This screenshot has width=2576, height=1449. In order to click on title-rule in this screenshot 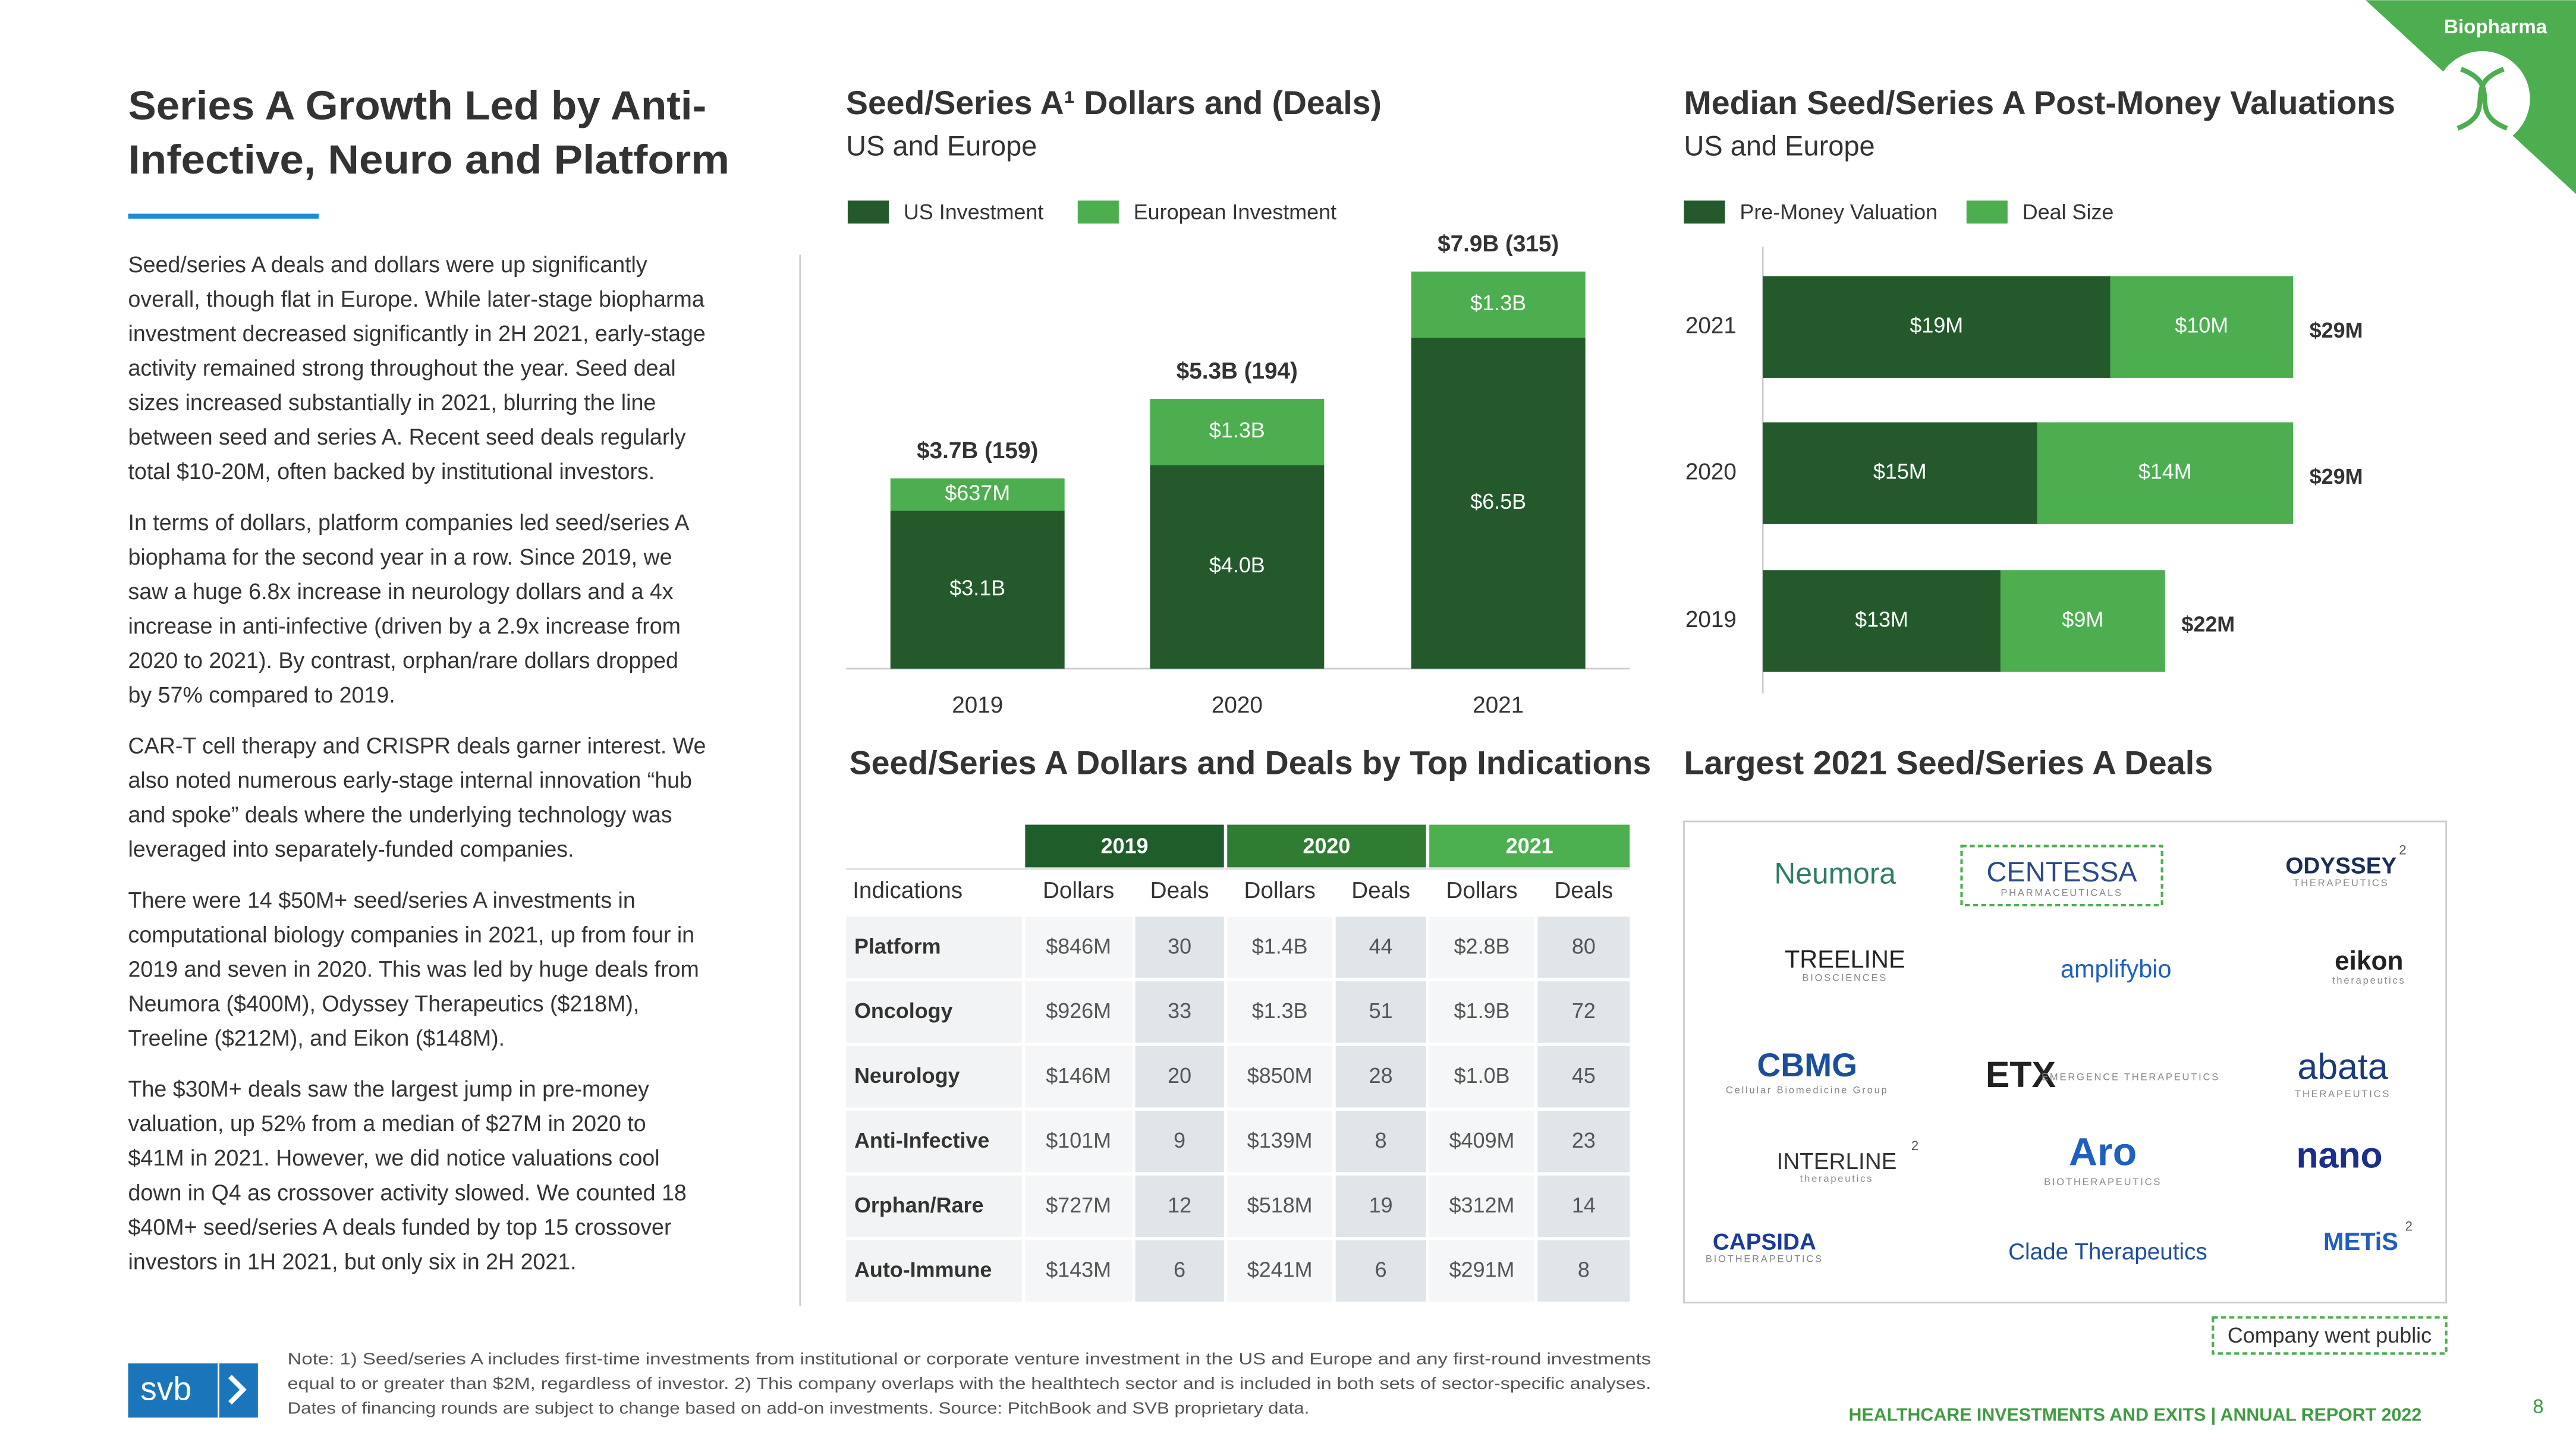, I will do `click(223, 216)`.